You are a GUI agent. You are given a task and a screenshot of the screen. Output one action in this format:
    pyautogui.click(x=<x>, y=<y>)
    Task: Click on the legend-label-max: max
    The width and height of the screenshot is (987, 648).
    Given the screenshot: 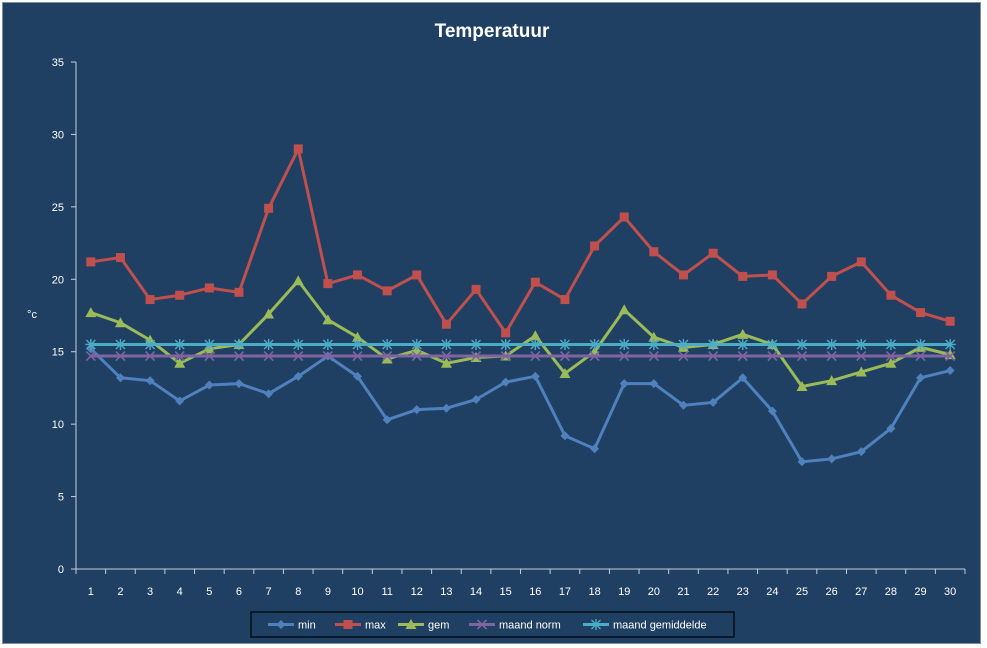 What is the action you would take?
    pyautogui.click(x=375, y=626)
    